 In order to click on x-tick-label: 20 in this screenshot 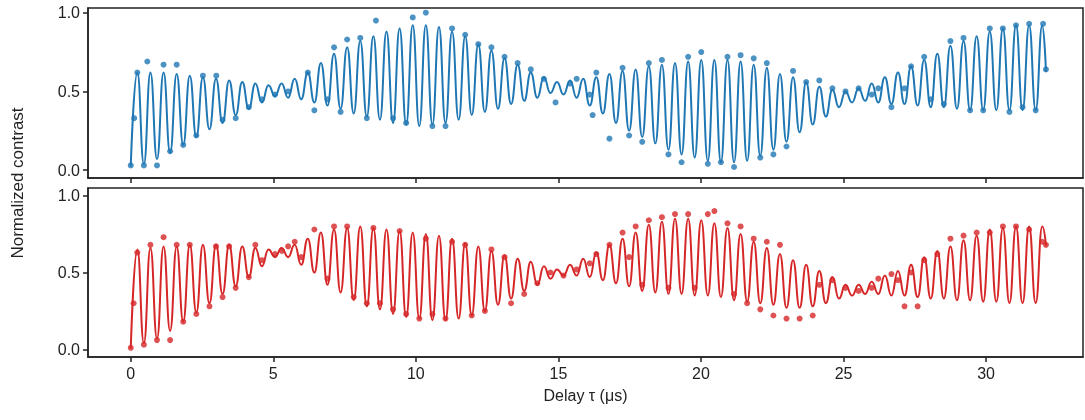, I will do `click(701, 373)`.